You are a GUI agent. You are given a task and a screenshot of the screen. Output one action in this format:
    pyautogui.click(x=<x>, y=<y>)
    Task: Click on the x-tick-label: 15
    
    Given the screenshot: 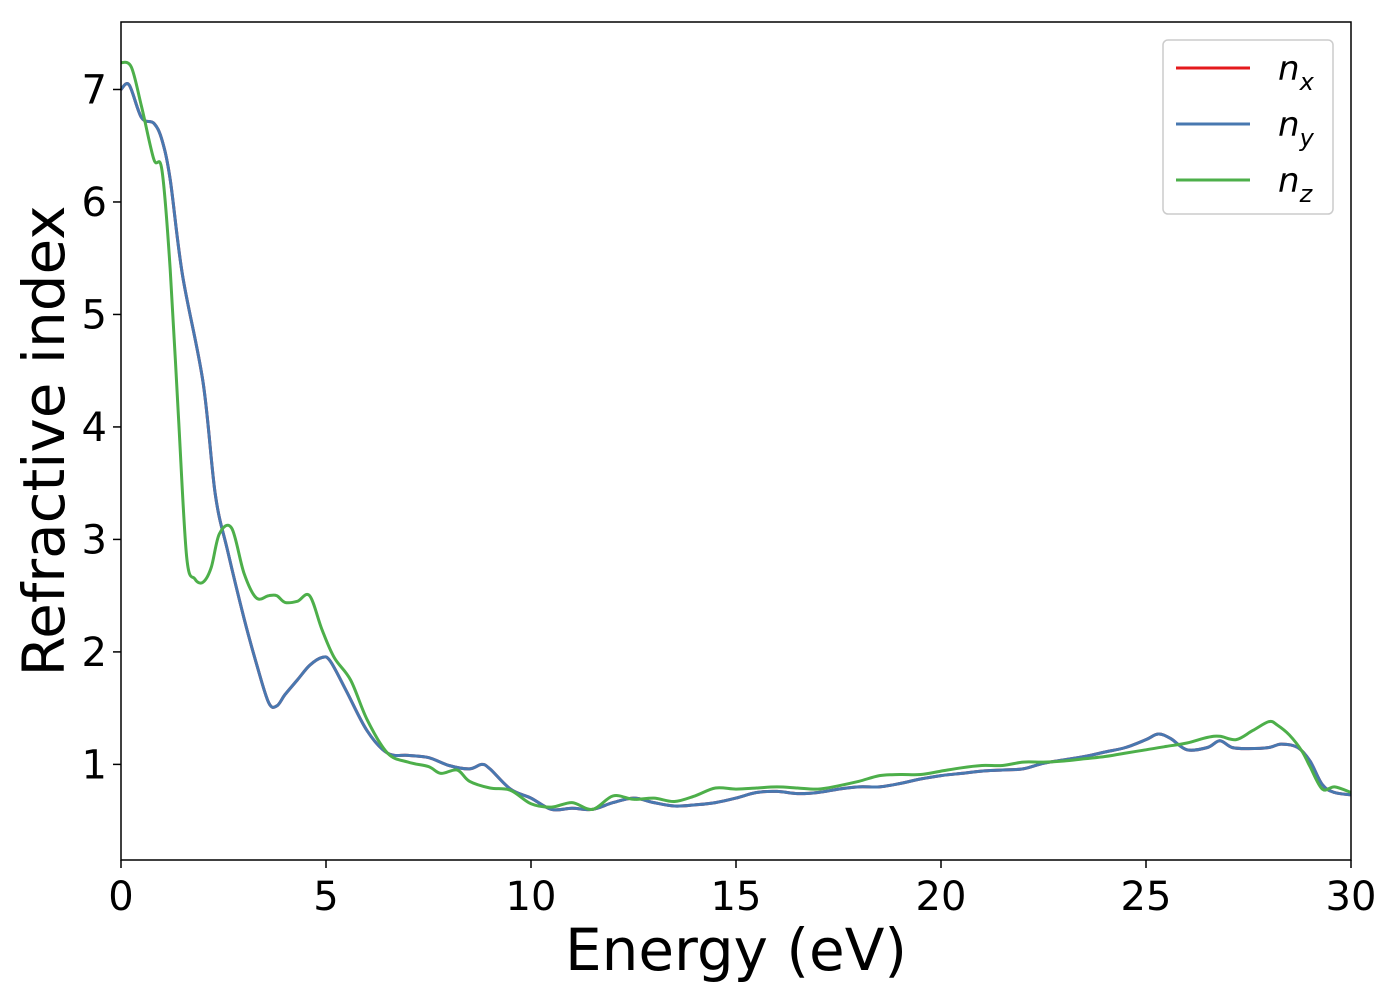 What is the action you would take?
    pyautogui.click(x=736, y=897)
    